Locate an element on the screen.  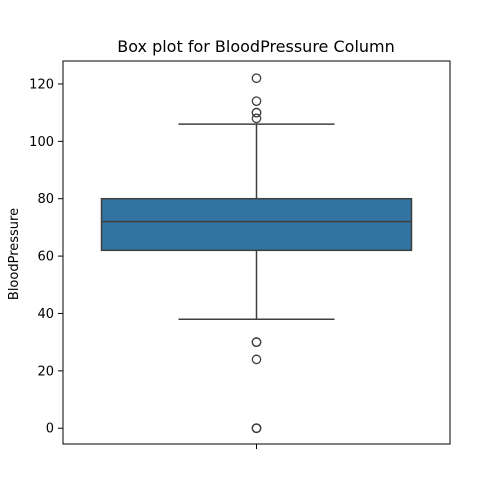
y-tick-label-6: 120 is located at coordinates (41, 84).